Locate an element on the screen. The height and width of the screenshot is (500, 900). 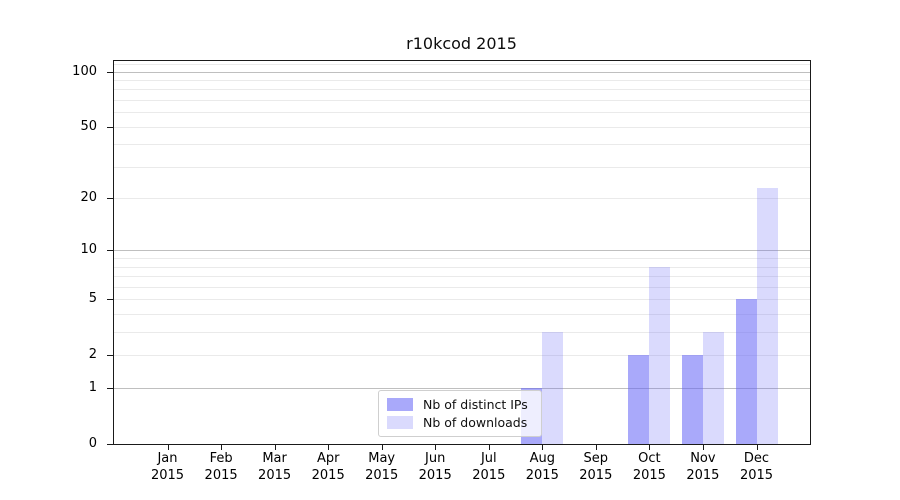
x-tick-label-jan: Jan 2015 is located at coordinates (168, 467).